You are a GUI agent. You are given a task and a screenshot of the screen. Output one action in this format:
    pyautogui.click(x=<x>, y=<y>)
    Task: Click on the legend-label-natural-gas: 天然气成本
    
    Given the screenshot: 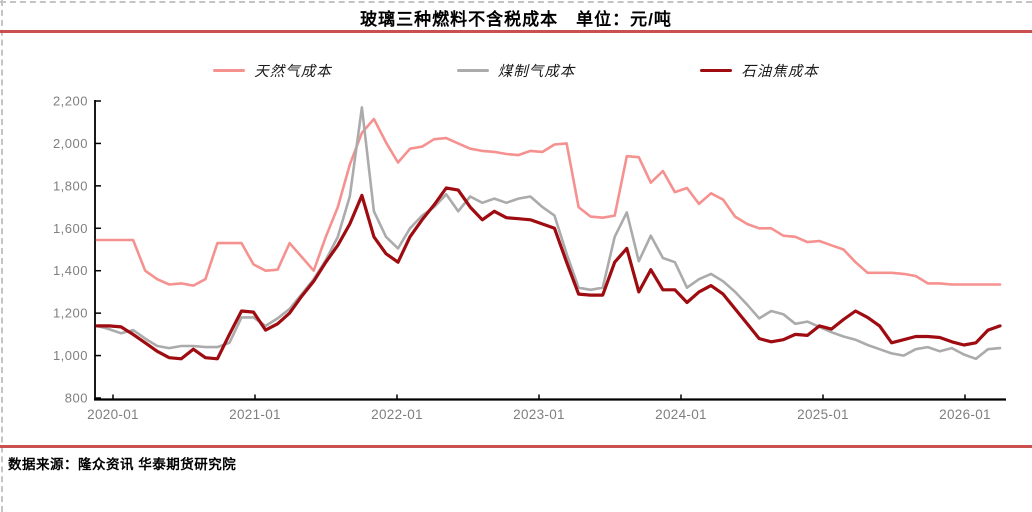 What is the action you would take?
    pyautogui.click(x=293, y=72)
    